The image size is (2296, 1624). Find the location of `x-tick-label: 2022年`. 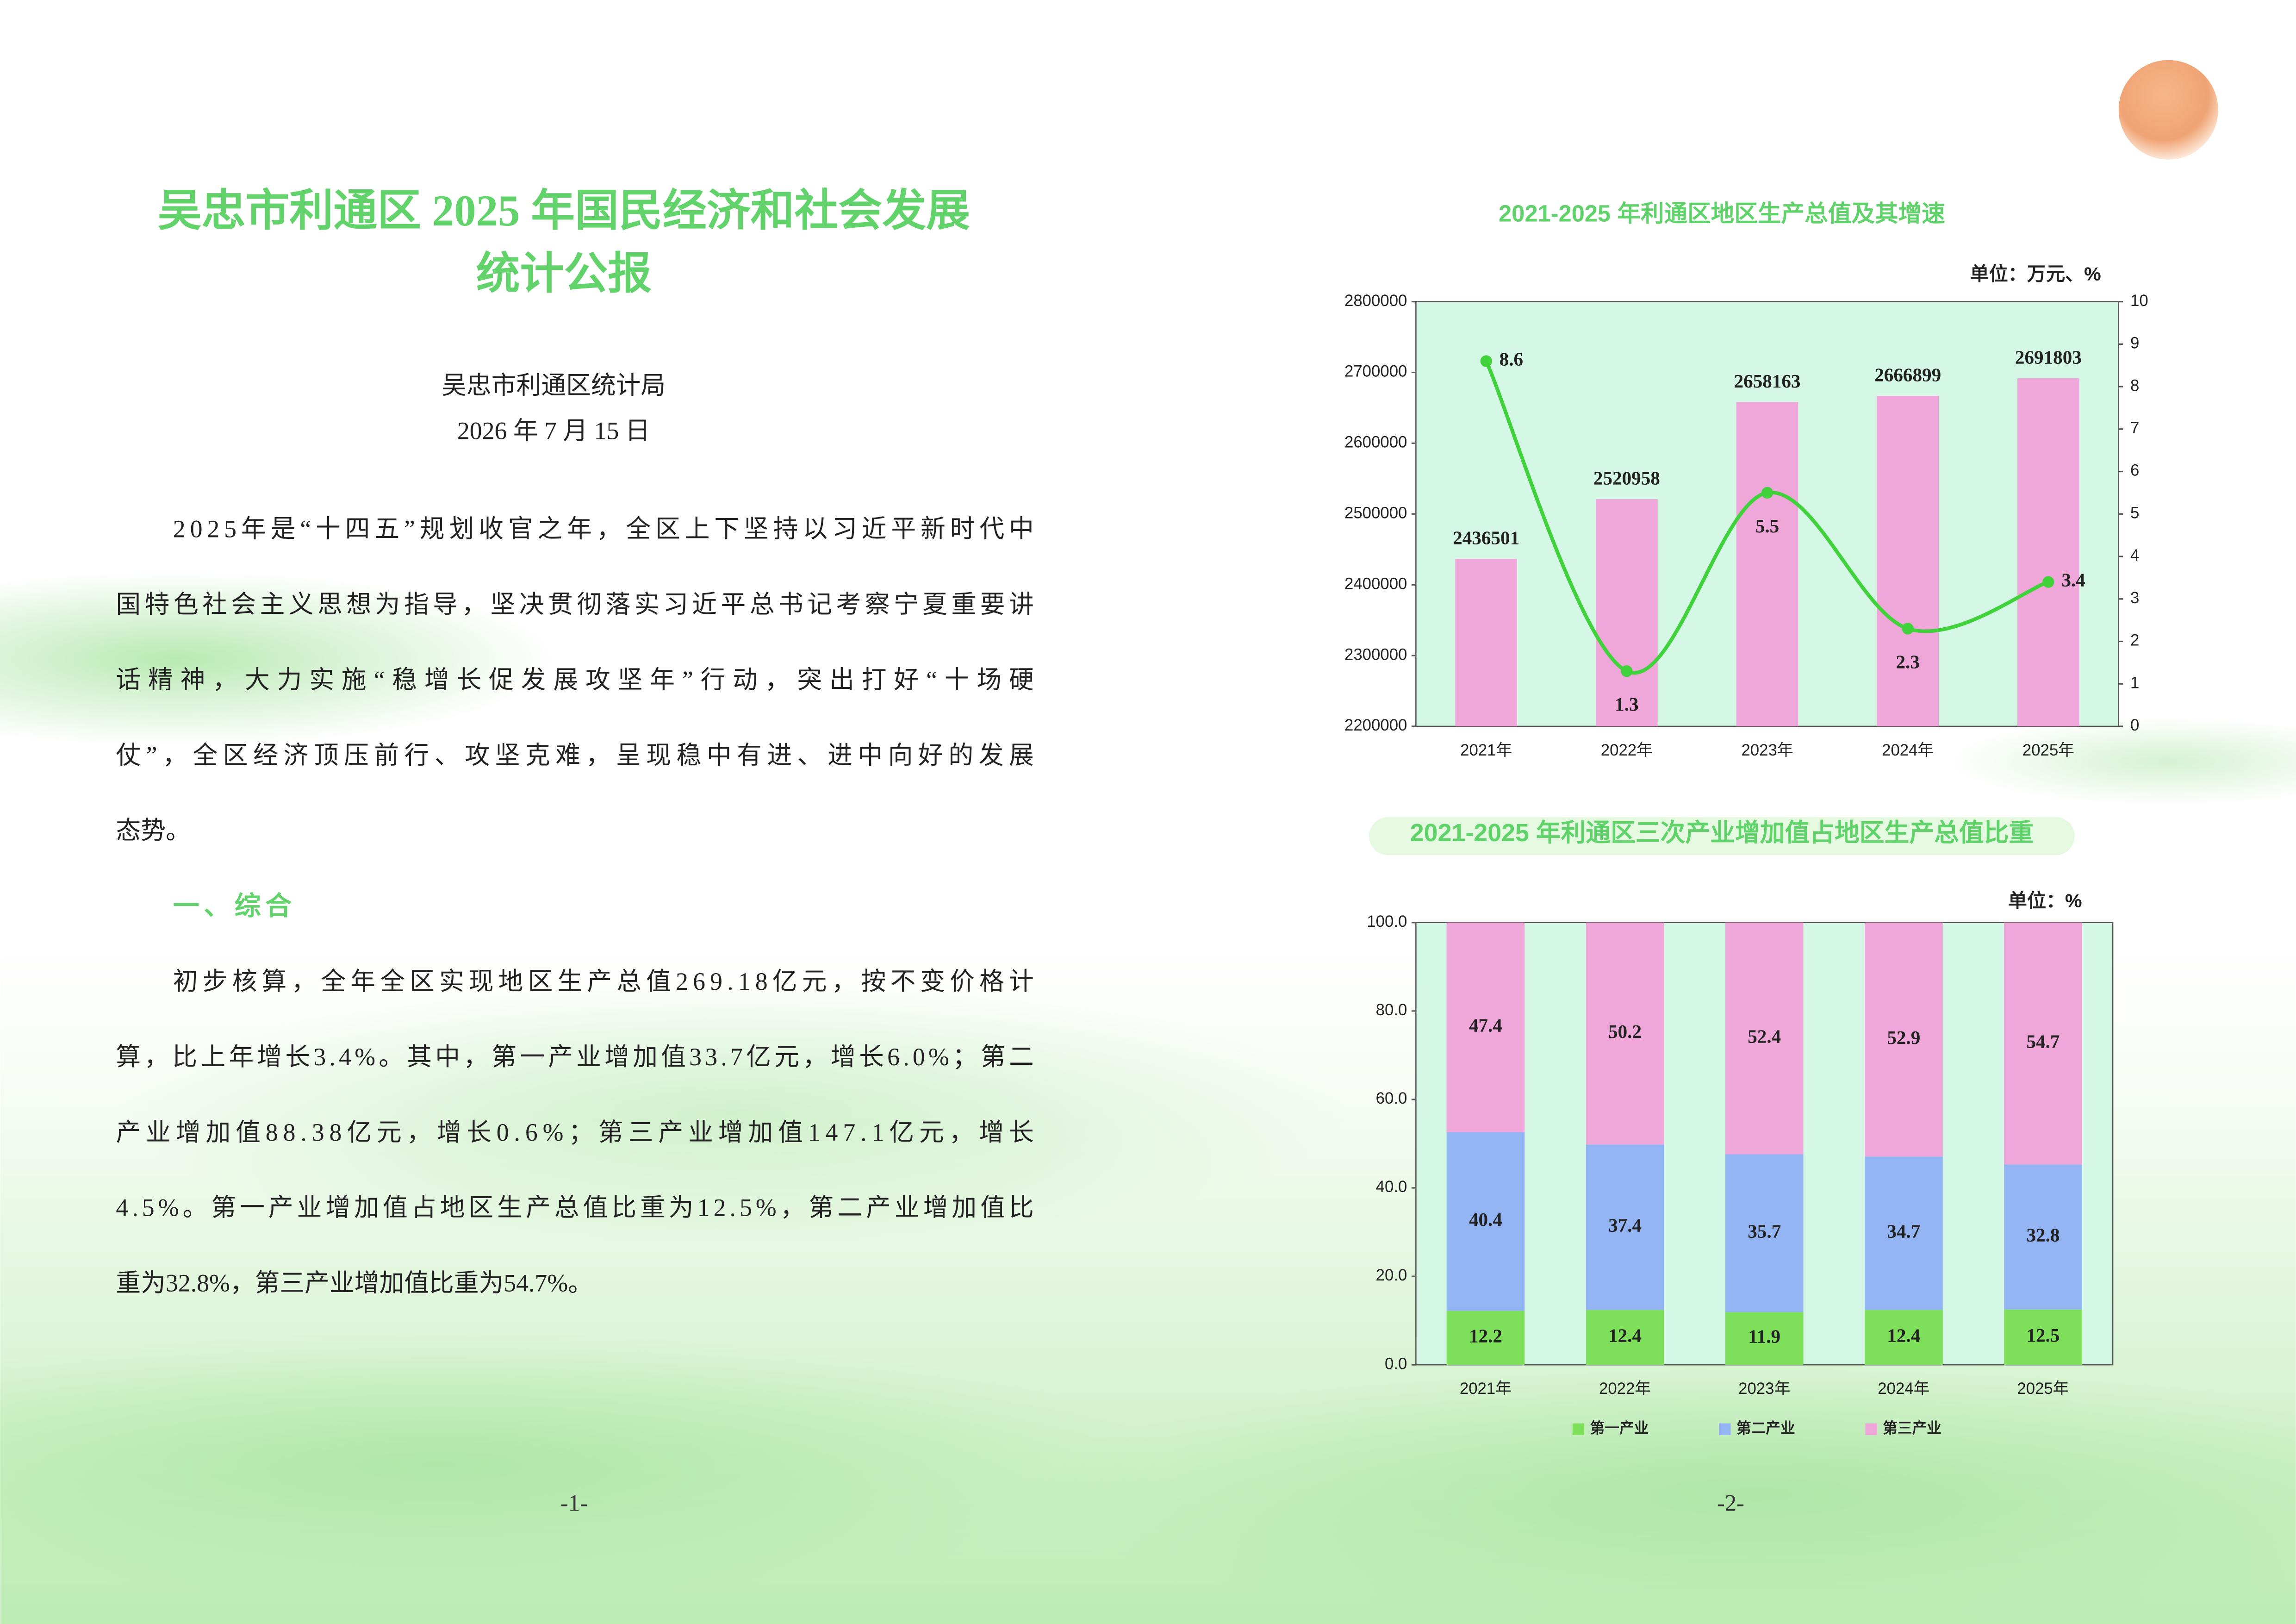

x-tick-label: 2022年 is located at coordinates (1627, 750).